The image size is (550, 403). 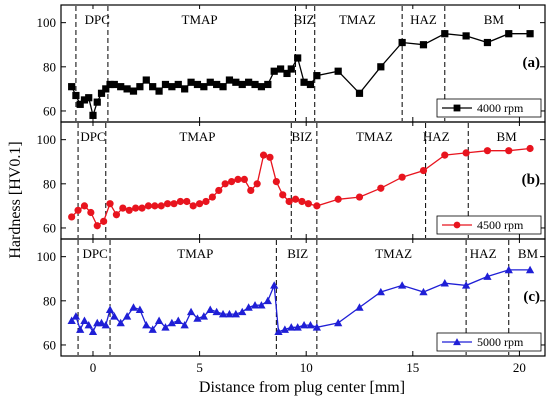 What do you see at coordinates (500, 108) in the screenshot?
I see `legend-label: 4000 rpm` at bounding box center [500, 108].